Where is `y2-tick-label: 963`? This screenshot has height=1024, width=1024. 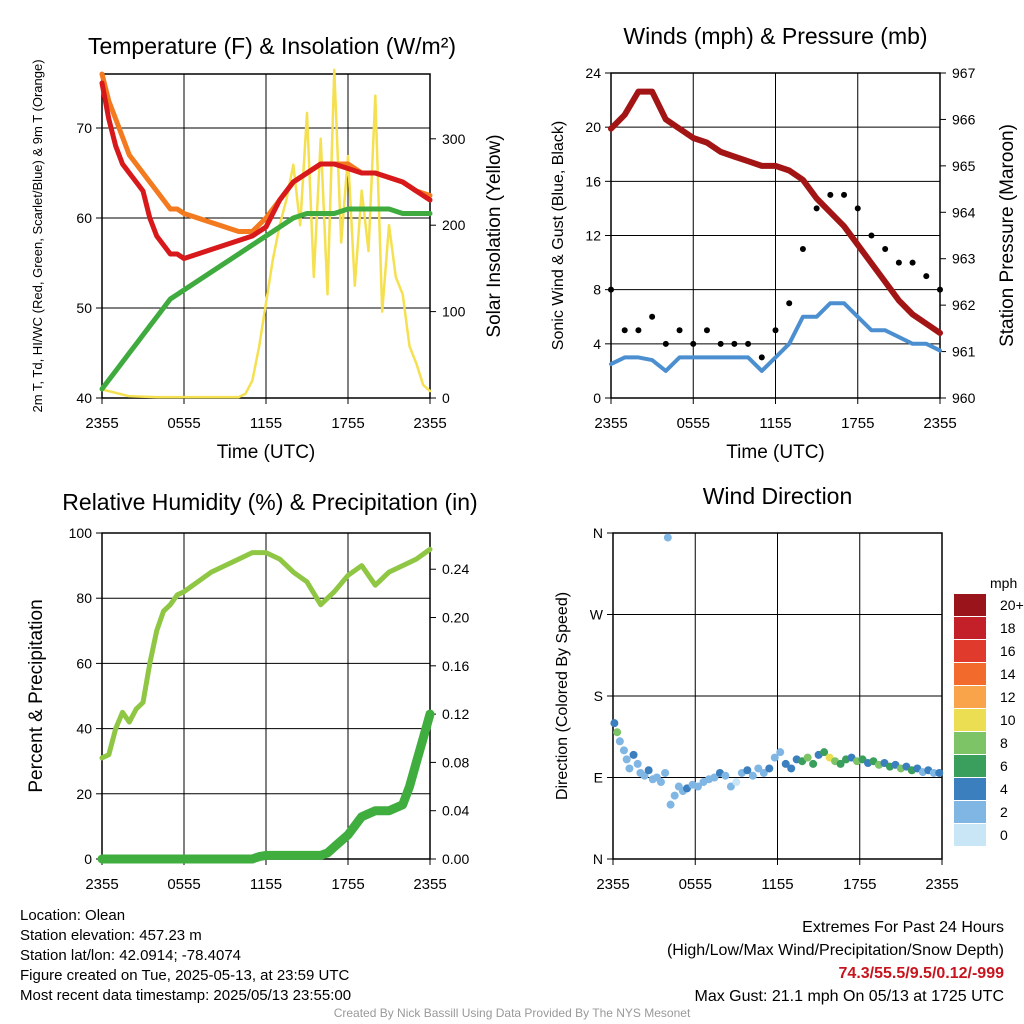
y2-tick-label: 963 is located at coordinates (964, 259).